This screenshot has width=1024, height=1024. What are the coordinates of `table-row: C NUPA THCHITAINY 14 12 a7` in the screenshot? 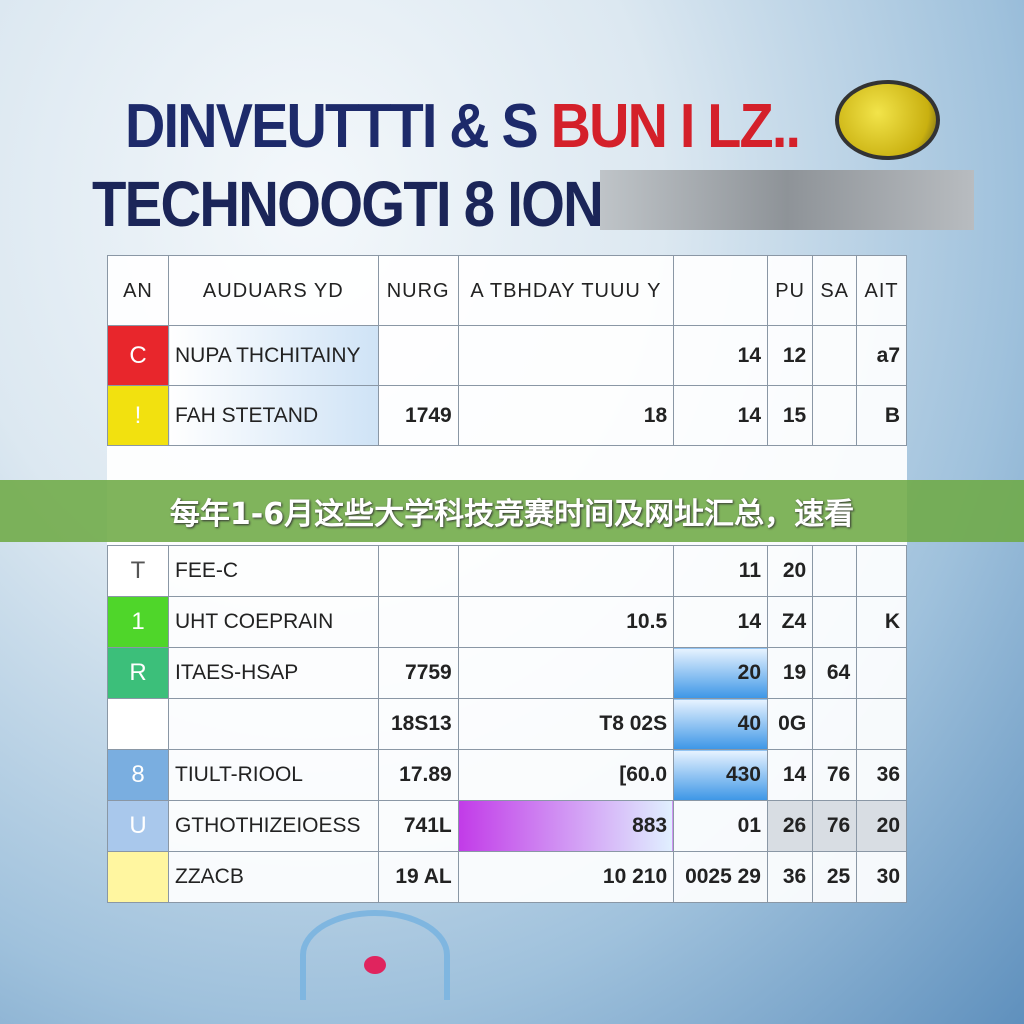 It's located at (507, 355).